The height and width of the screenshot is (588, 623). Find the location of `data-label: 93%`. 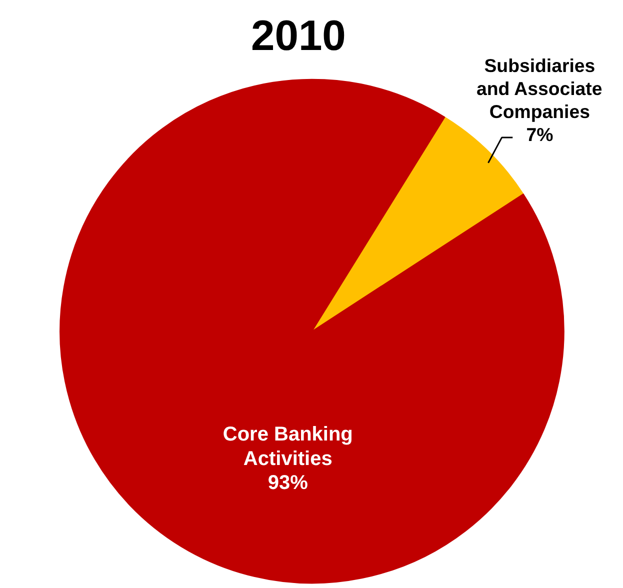

data-label: 93% is located at coordinates (288, 483).